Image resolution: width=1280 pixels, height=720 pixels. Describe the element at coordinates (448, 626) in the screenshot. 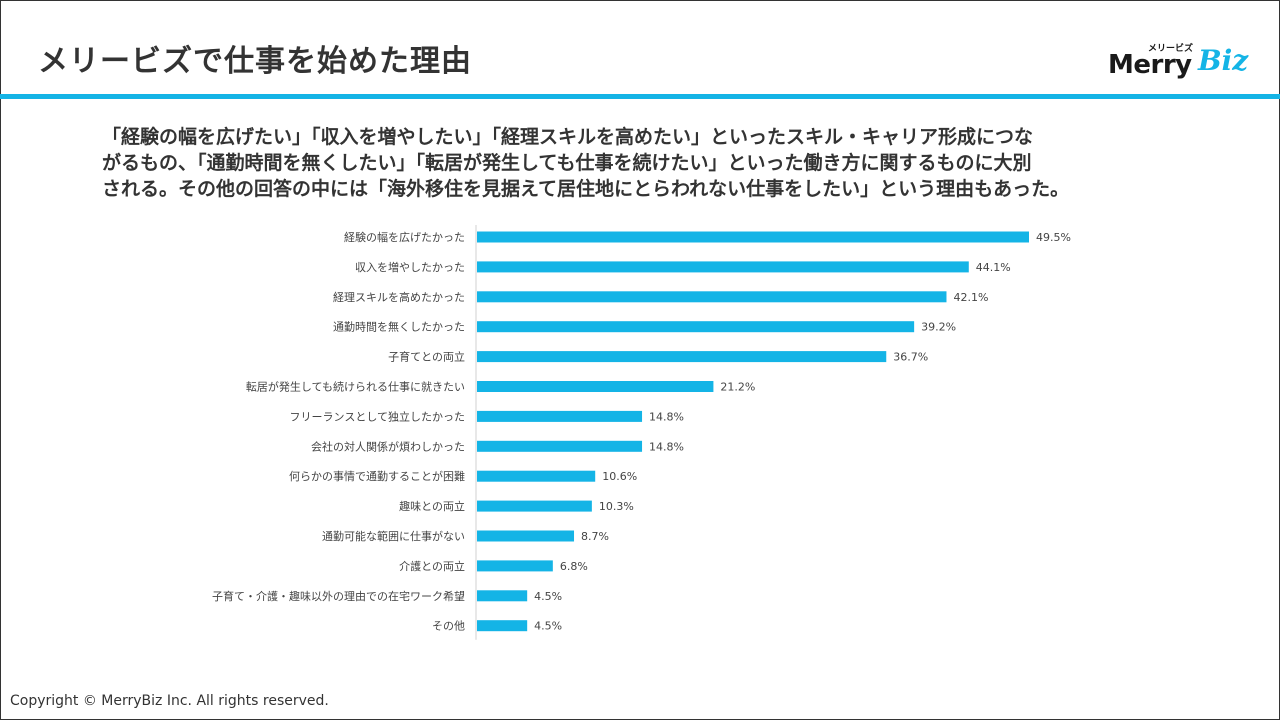

I see `category-label: その他` at that location.